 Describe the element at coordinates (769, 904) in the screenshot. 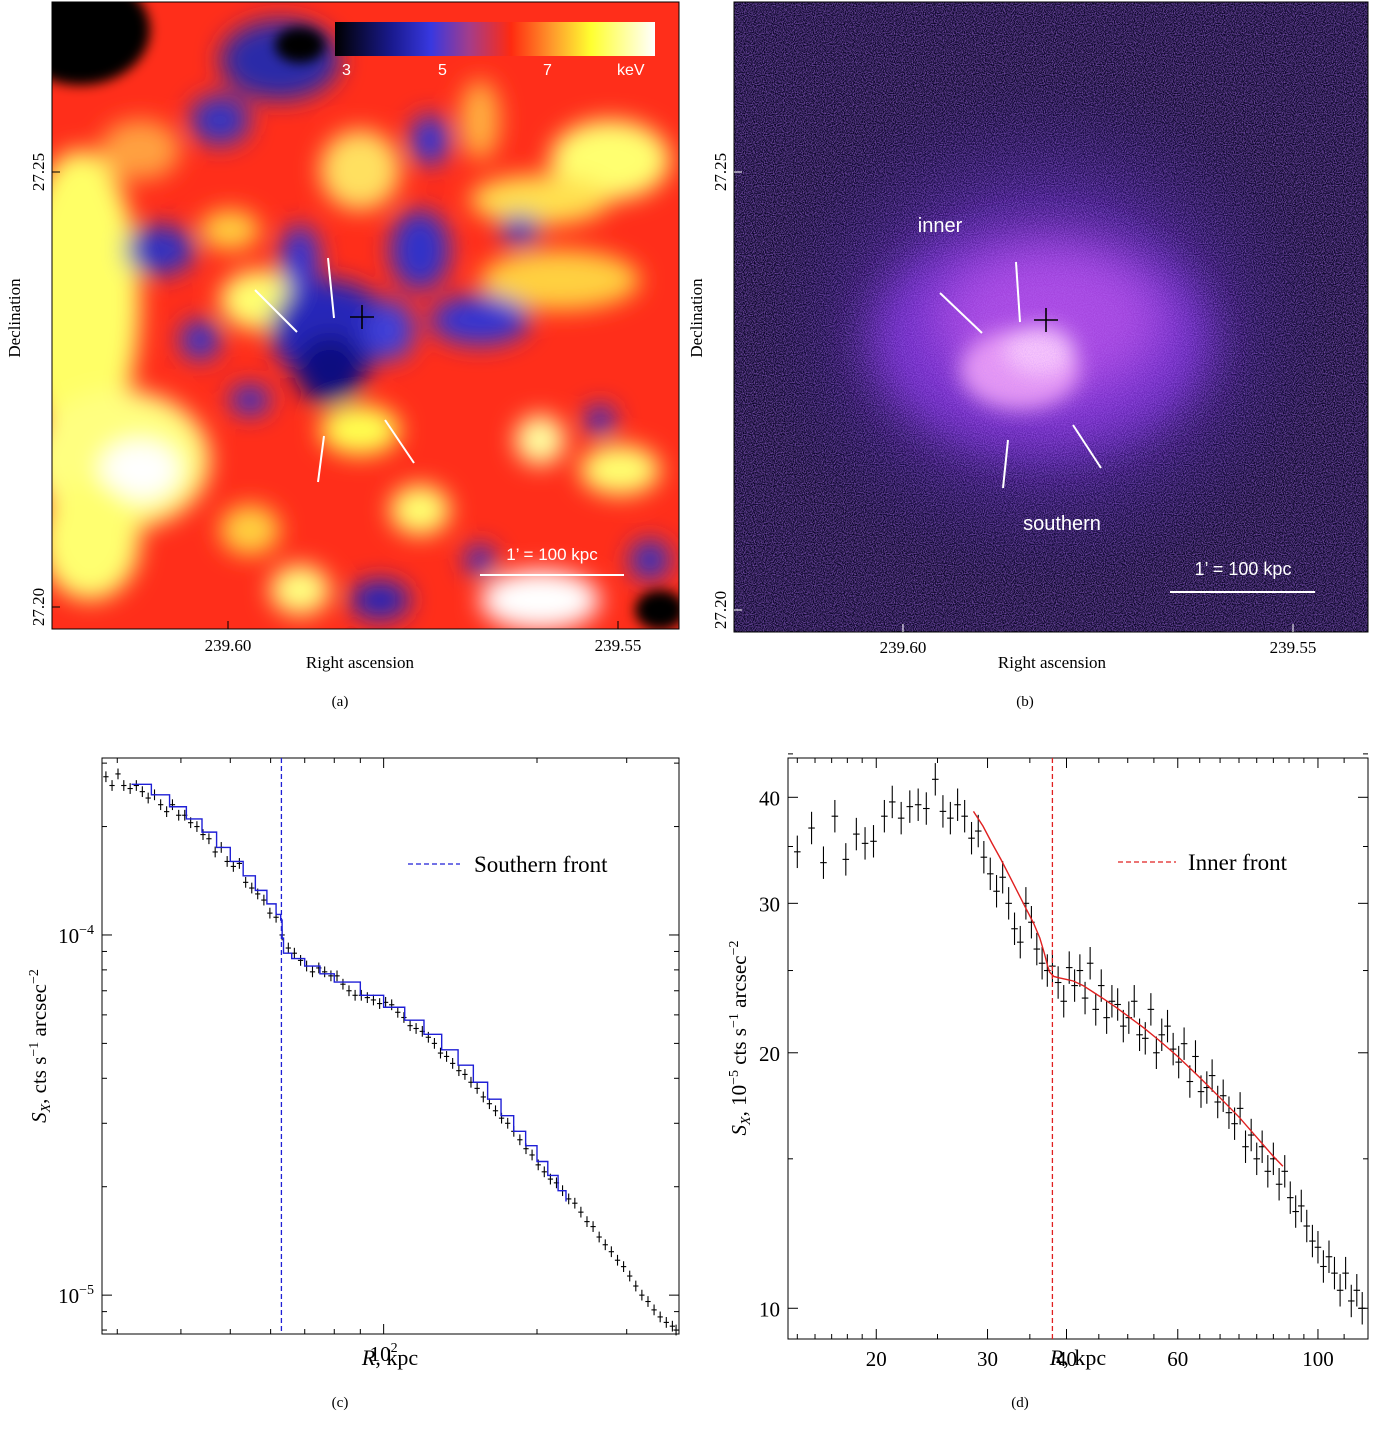

I see `ytick-label-30: 30` at that location.